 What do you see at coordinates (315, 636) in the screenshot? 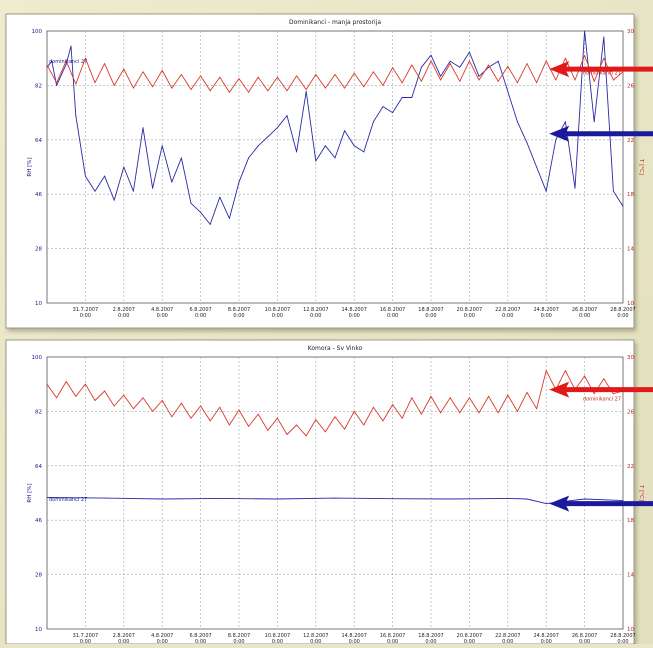
I see `x-tick-date: 12.8.2007` at bounding box center [315, 636].